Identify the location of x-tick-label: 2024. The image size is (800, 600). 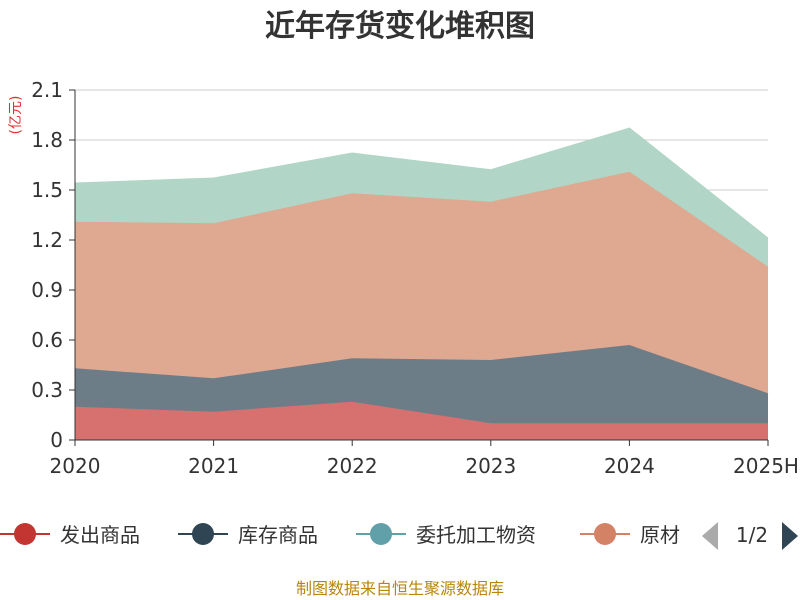
(629, 466).